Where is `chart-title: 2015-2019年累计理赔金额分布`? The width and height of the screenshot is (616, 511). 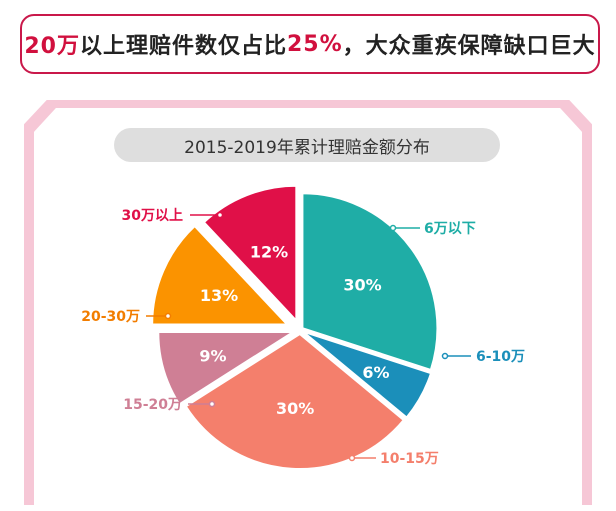
chart-title: 2015-2019年累计理赔金额分布 is located at coordinates (307, 145).